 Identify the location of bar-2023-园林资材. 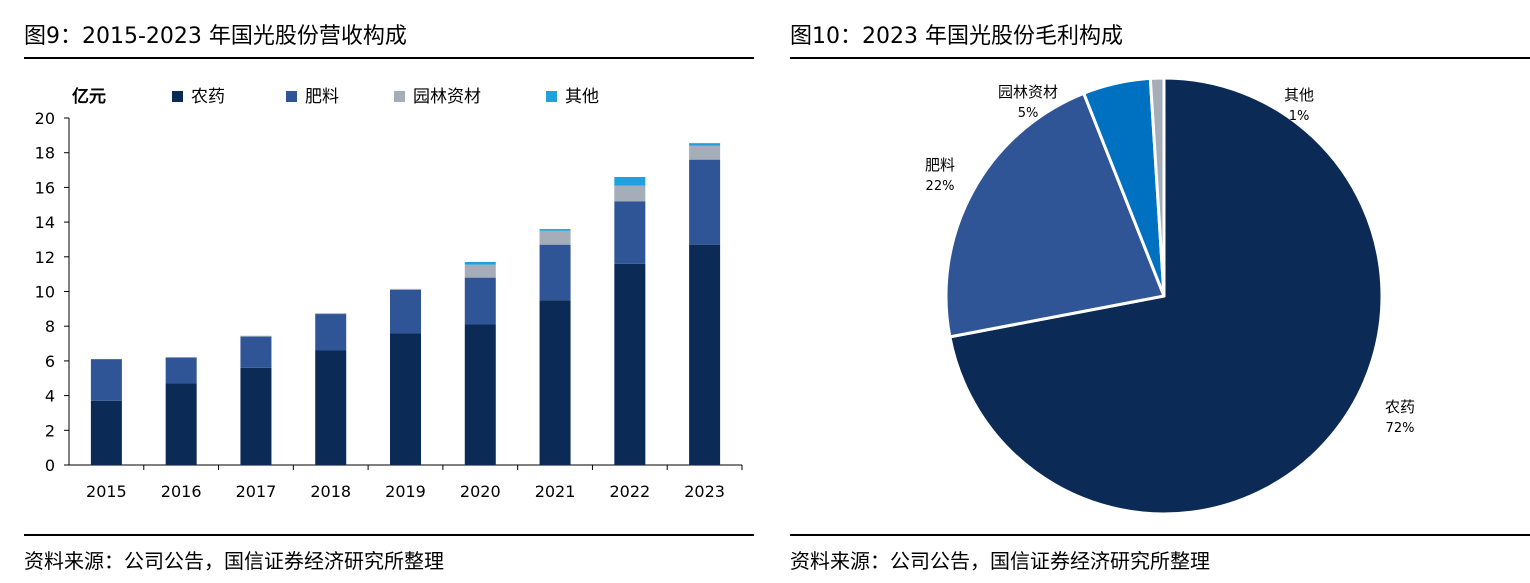
(705, 152).